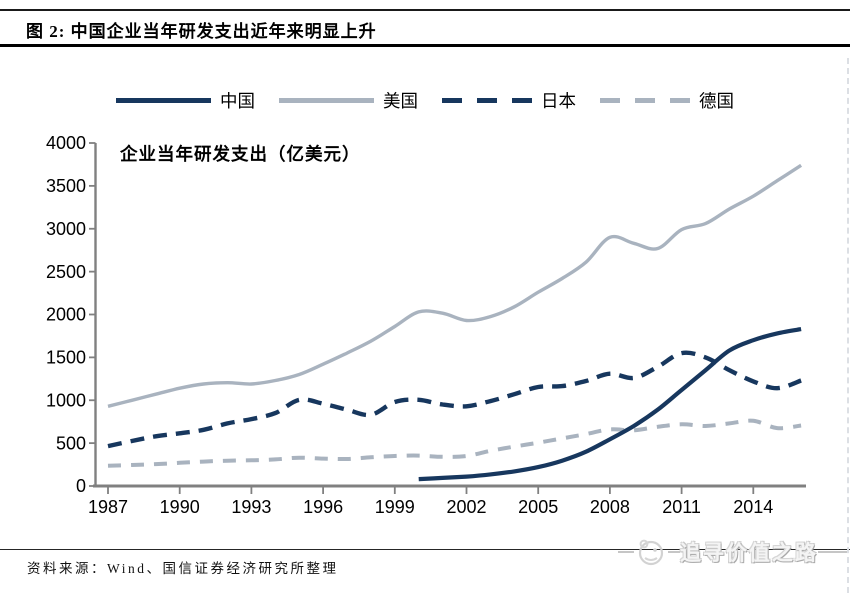 Image resolution: width=850 pixels, height=593 pixels. What do you see at coordinates (323, 507) in the screenshot?
I see `axis-tick-label: 1996` at bounding box center [323, 507].